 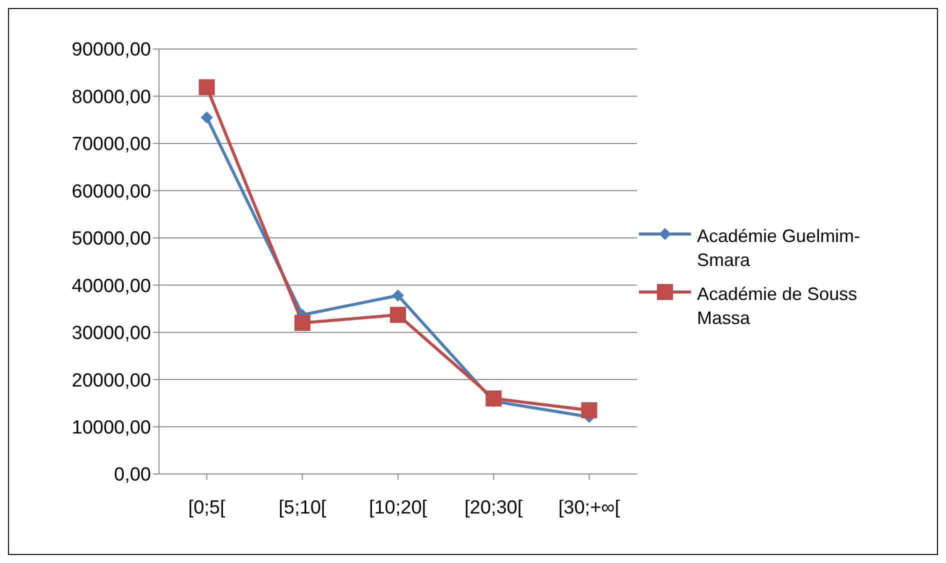 What do you see at coordinates (111, 50) in the screenshot?
I see `y-tick-label: 90000,00` at bounding box center [111, 50].